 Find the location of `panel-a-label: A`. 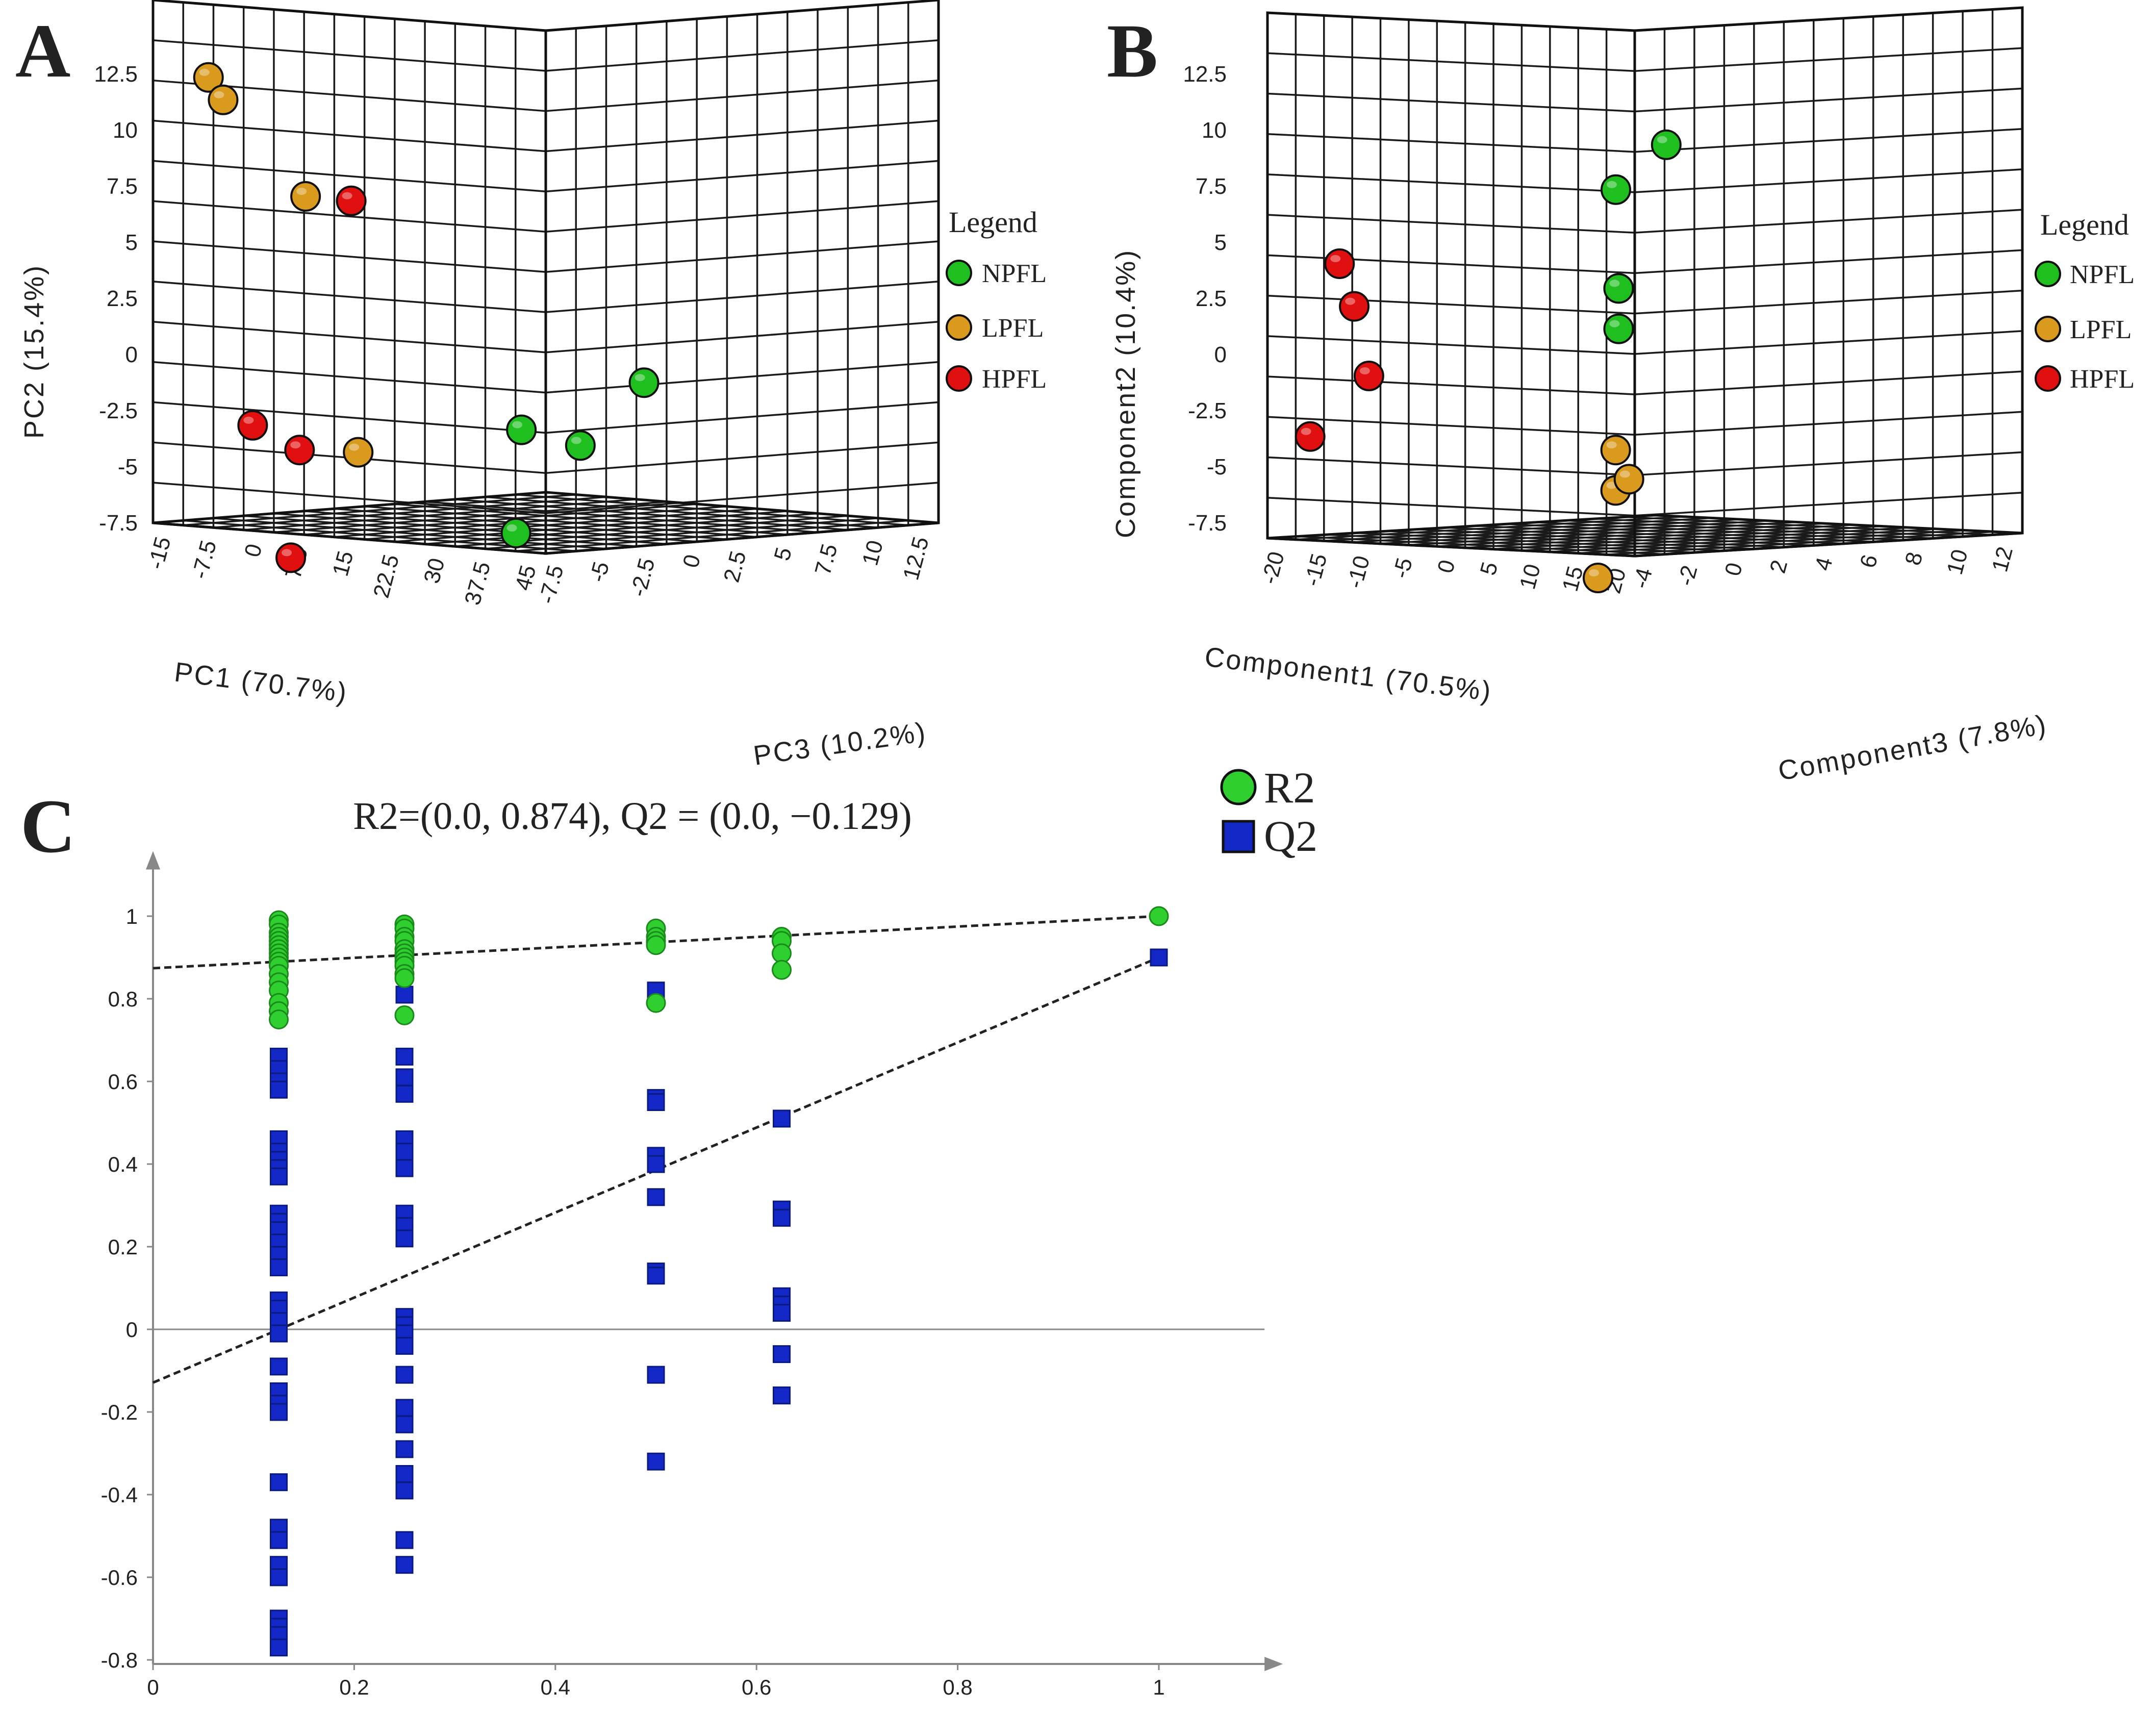

panel-a-label: A is located at coordinates (42, 51).